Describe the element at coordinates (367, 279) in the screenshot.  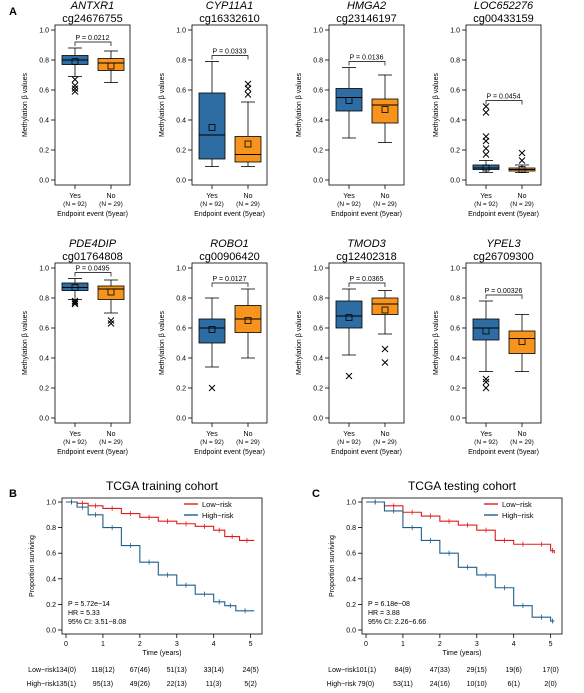
I see `pvalue-label: P = 0.0365` at that location.